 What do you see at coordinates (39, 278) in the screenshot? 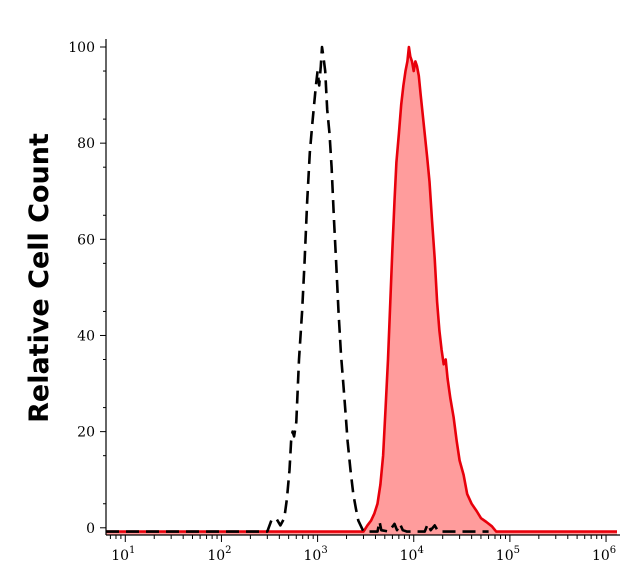
I see `y-axis-label: Relative Cell Count` at bounding box center [39, 278].